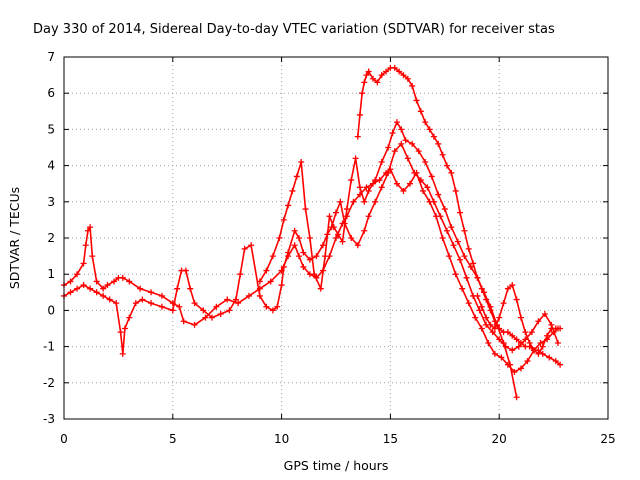 This screenshot has width=640, height=480. I want to click on y-tick-label: -2, so click(49, 383).